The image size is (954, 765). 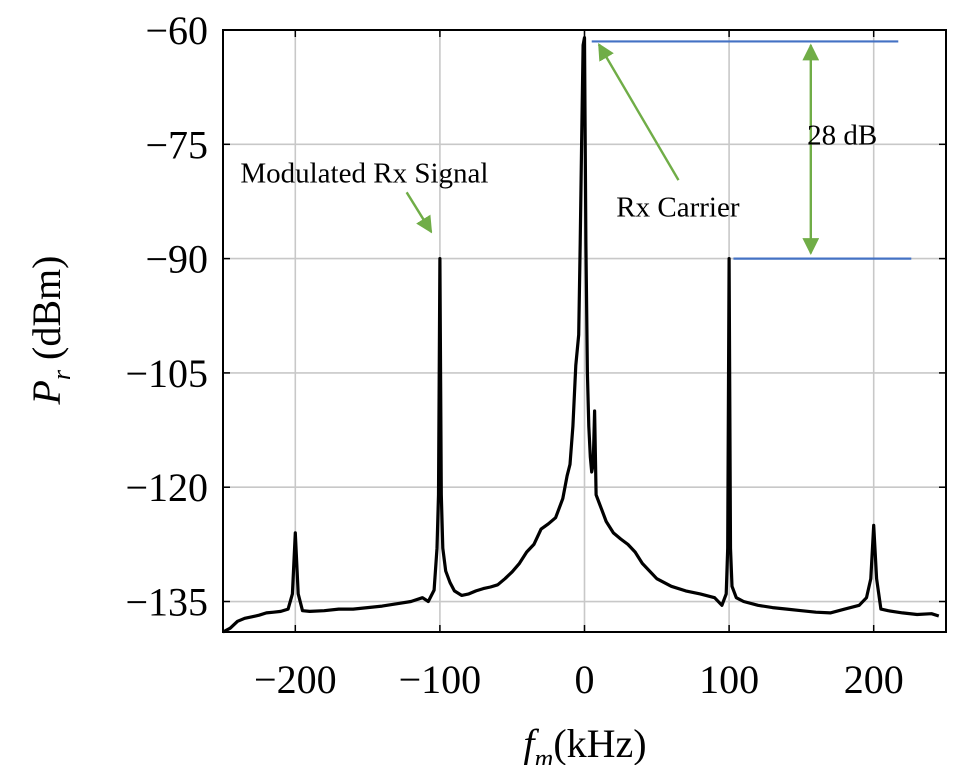 What do you see at coordinates (176, 30) in the screenshot?
I see `y-tick-label: −60` at bounding box center [176, 30].